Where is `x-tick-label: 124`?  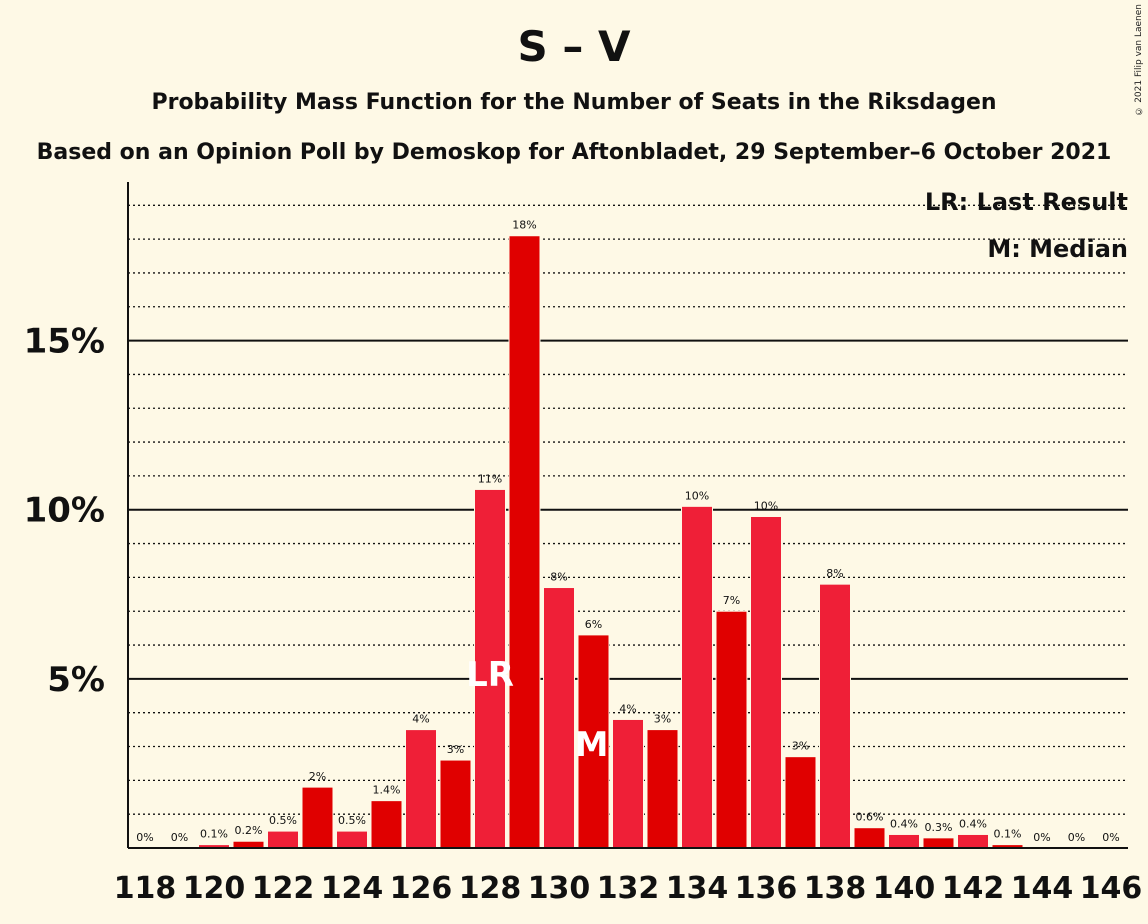
x-tick-label: 124 is located at coordinates (352, 888).